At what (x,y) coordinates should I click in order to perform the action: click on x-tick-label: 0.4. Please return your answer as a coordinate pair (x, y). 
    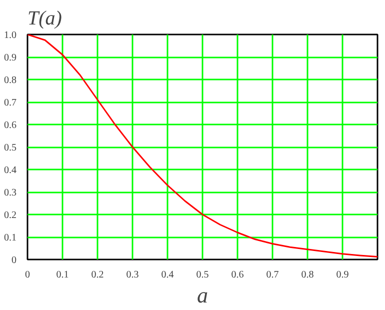
    Looking at the image, I should click on (167, 275).